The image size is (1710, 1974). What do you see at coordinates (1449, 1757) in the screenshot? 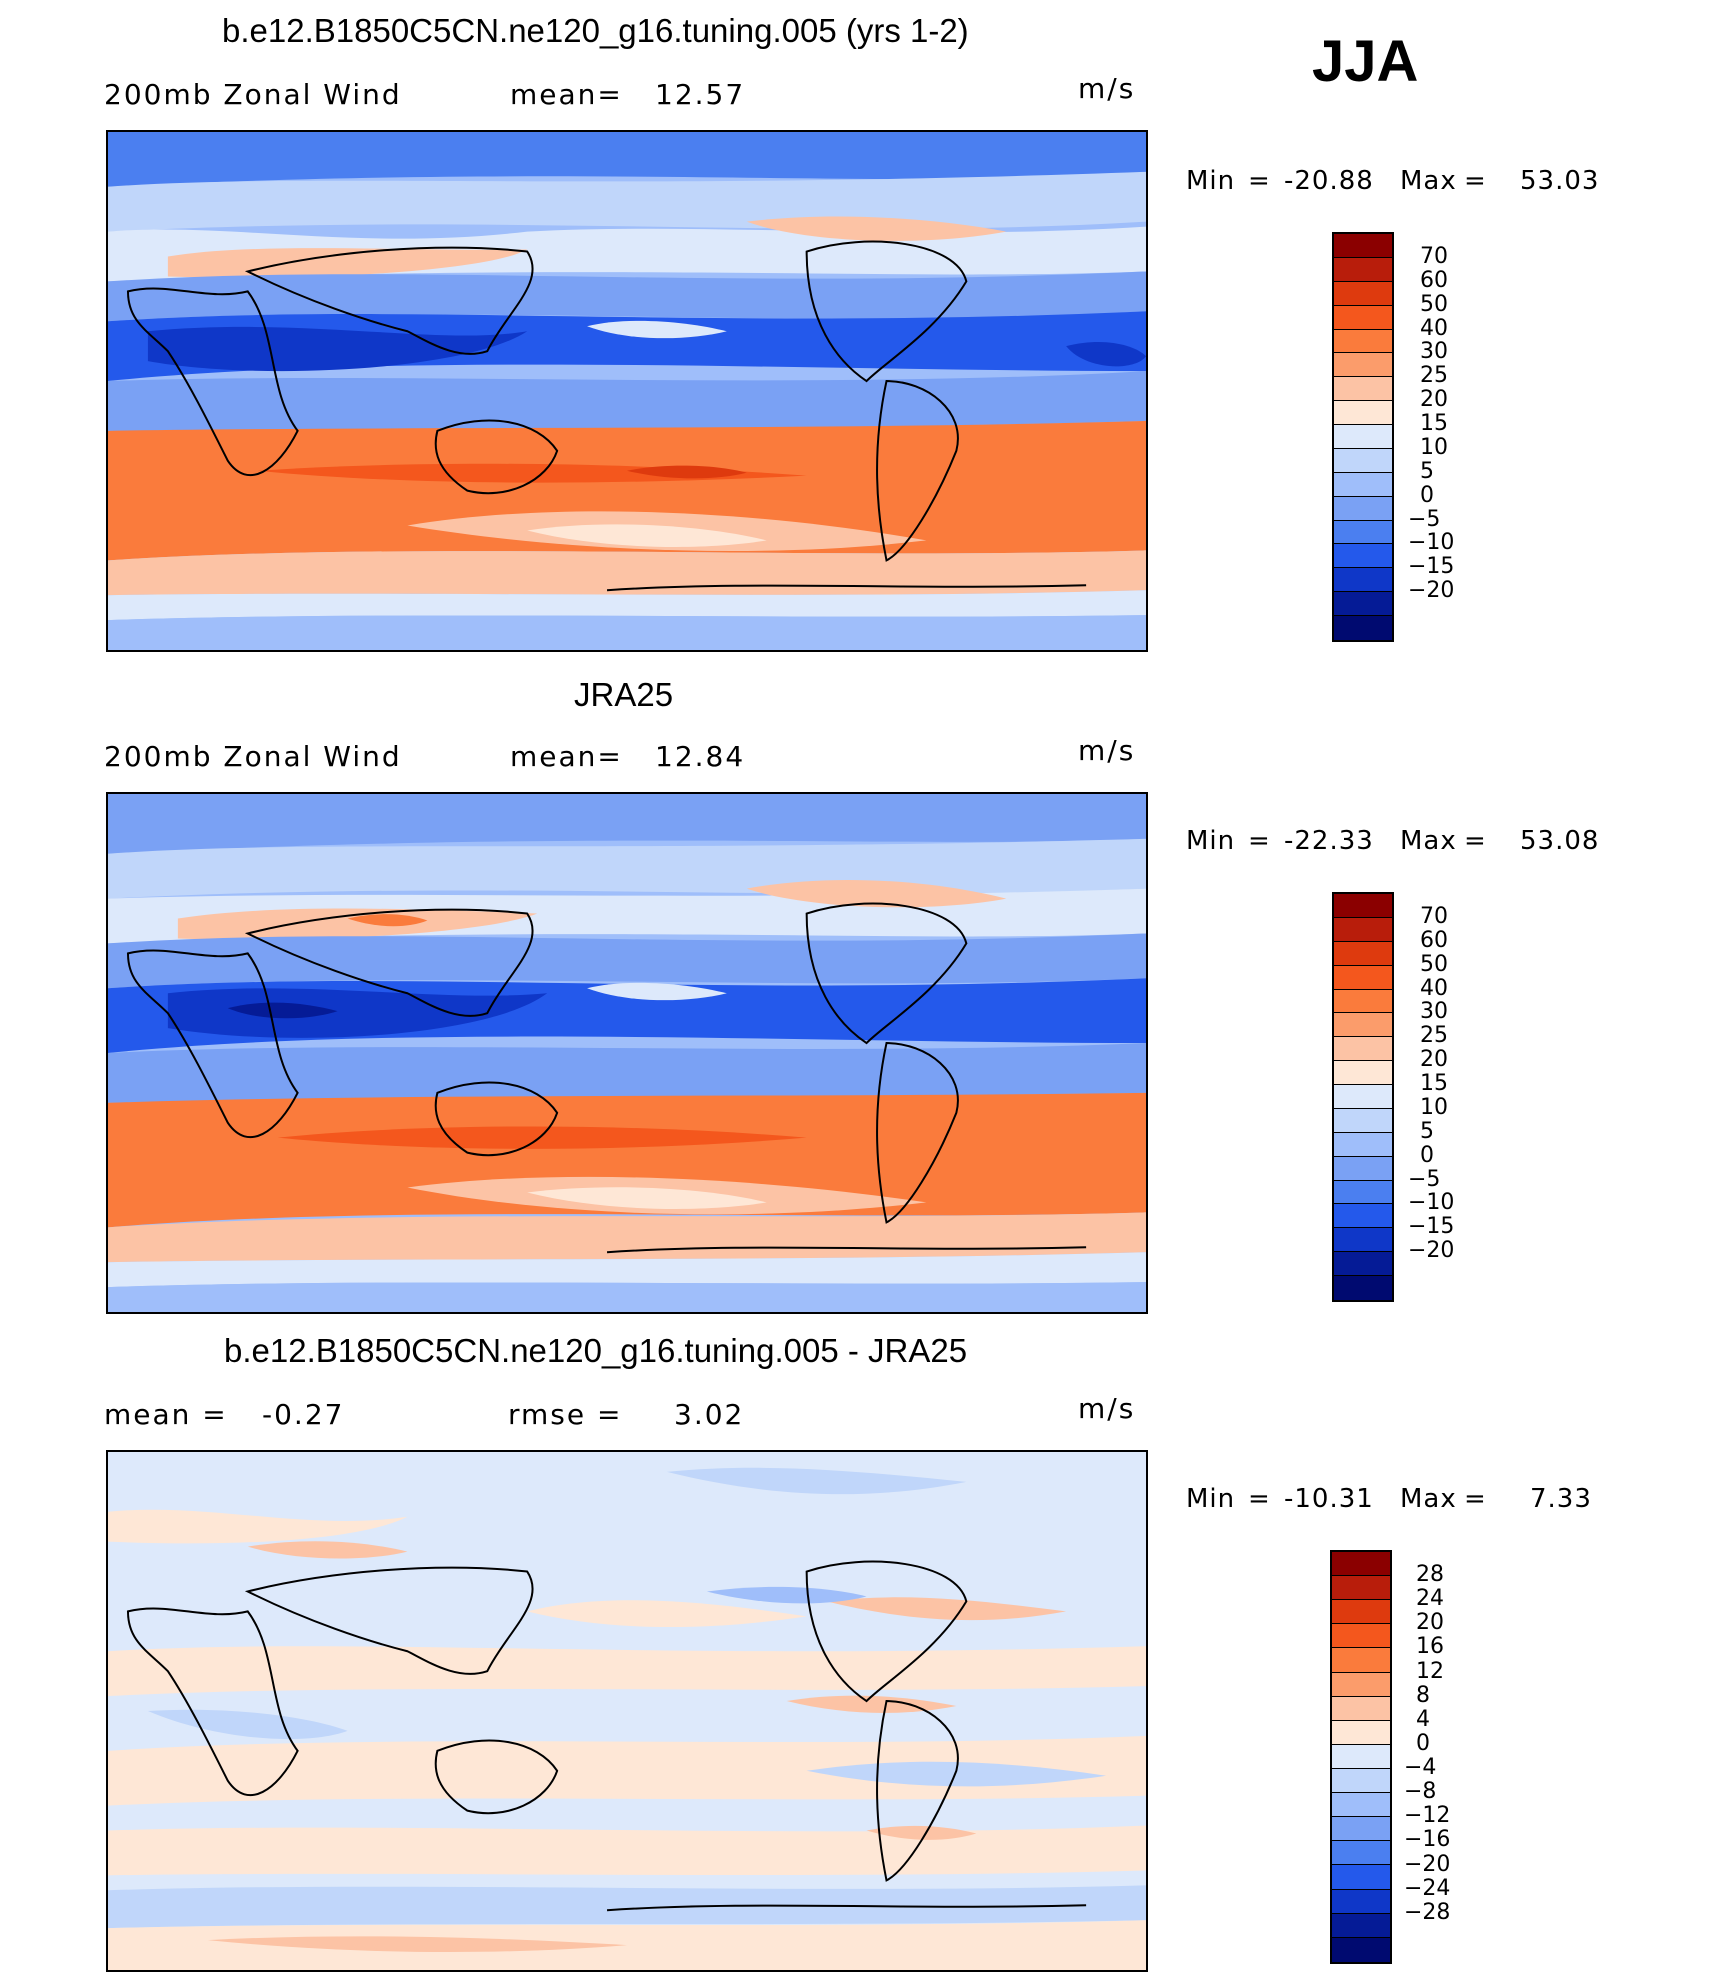
I see `panel3-colorbar-labels: 28 24 20 16 12 8 4 0 −4 −8 −12 −16 −20 −24 −28` at bounding box center [1449, 1757].